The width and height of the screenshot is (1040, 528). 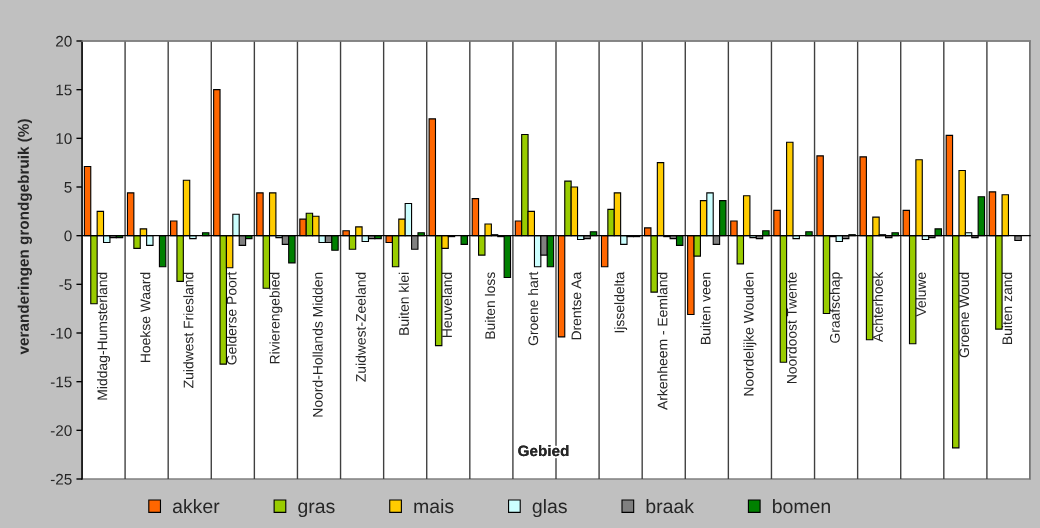 What do you see at coordinates (64, 90) in the screenshot?
I see `y-tick-label: 15` at bounding box center [64, 90].